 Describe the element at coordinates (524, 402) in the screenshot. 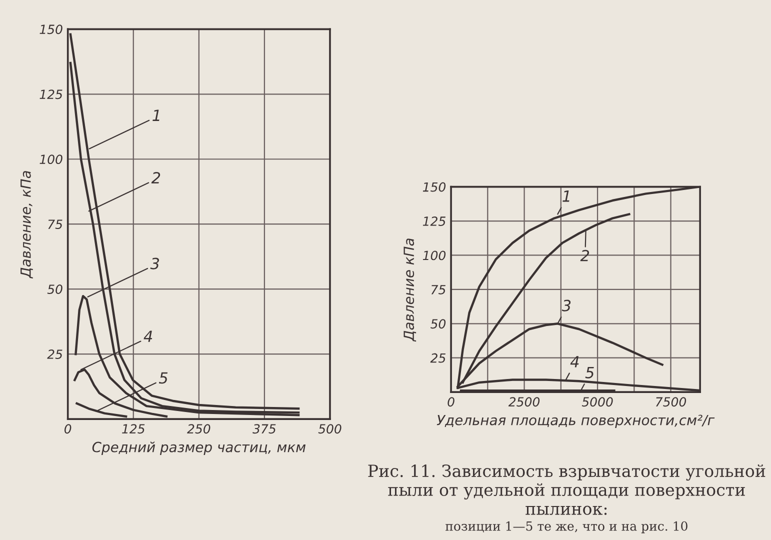

I see `x-tick-label: 2500` at that location.